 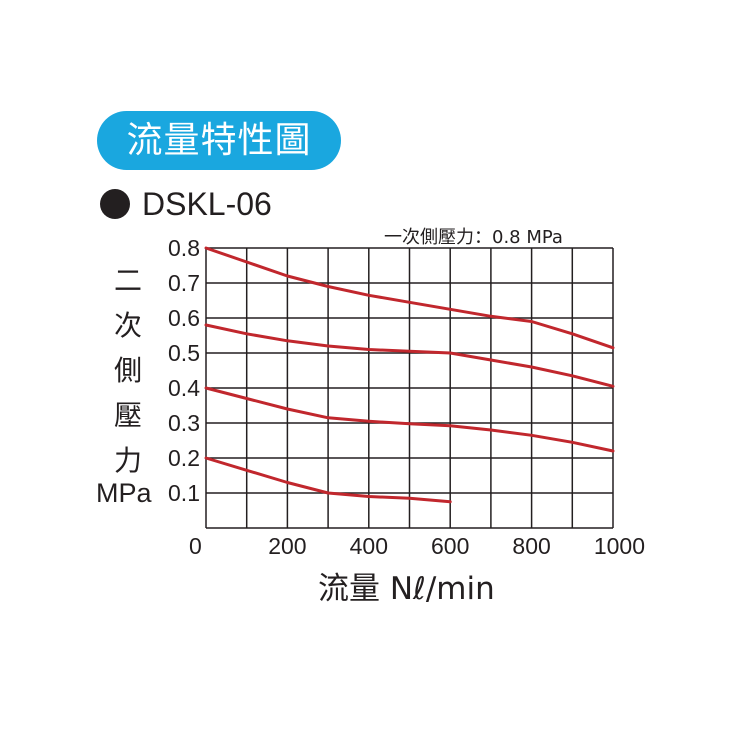 I want to click on y-axis-unit: MPa, so click(x=124, y=493).